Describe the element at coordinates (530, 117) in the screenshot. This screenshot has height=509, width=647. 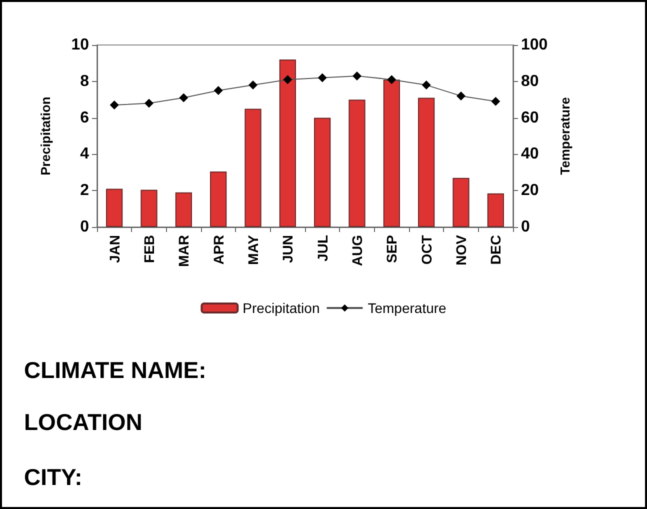
I see `y2-tick-label: 60` at that location.